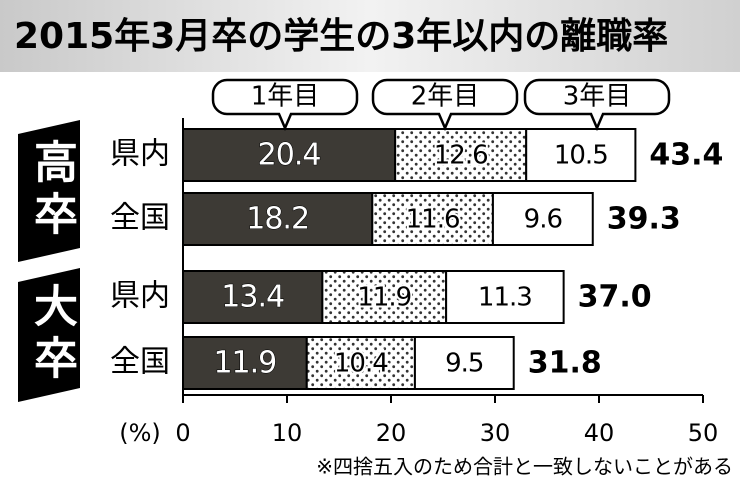  What do you see at coordinates (52, 335) in the screenshot?
I see `group-label: 大卒` at bounding box center [52, 335].